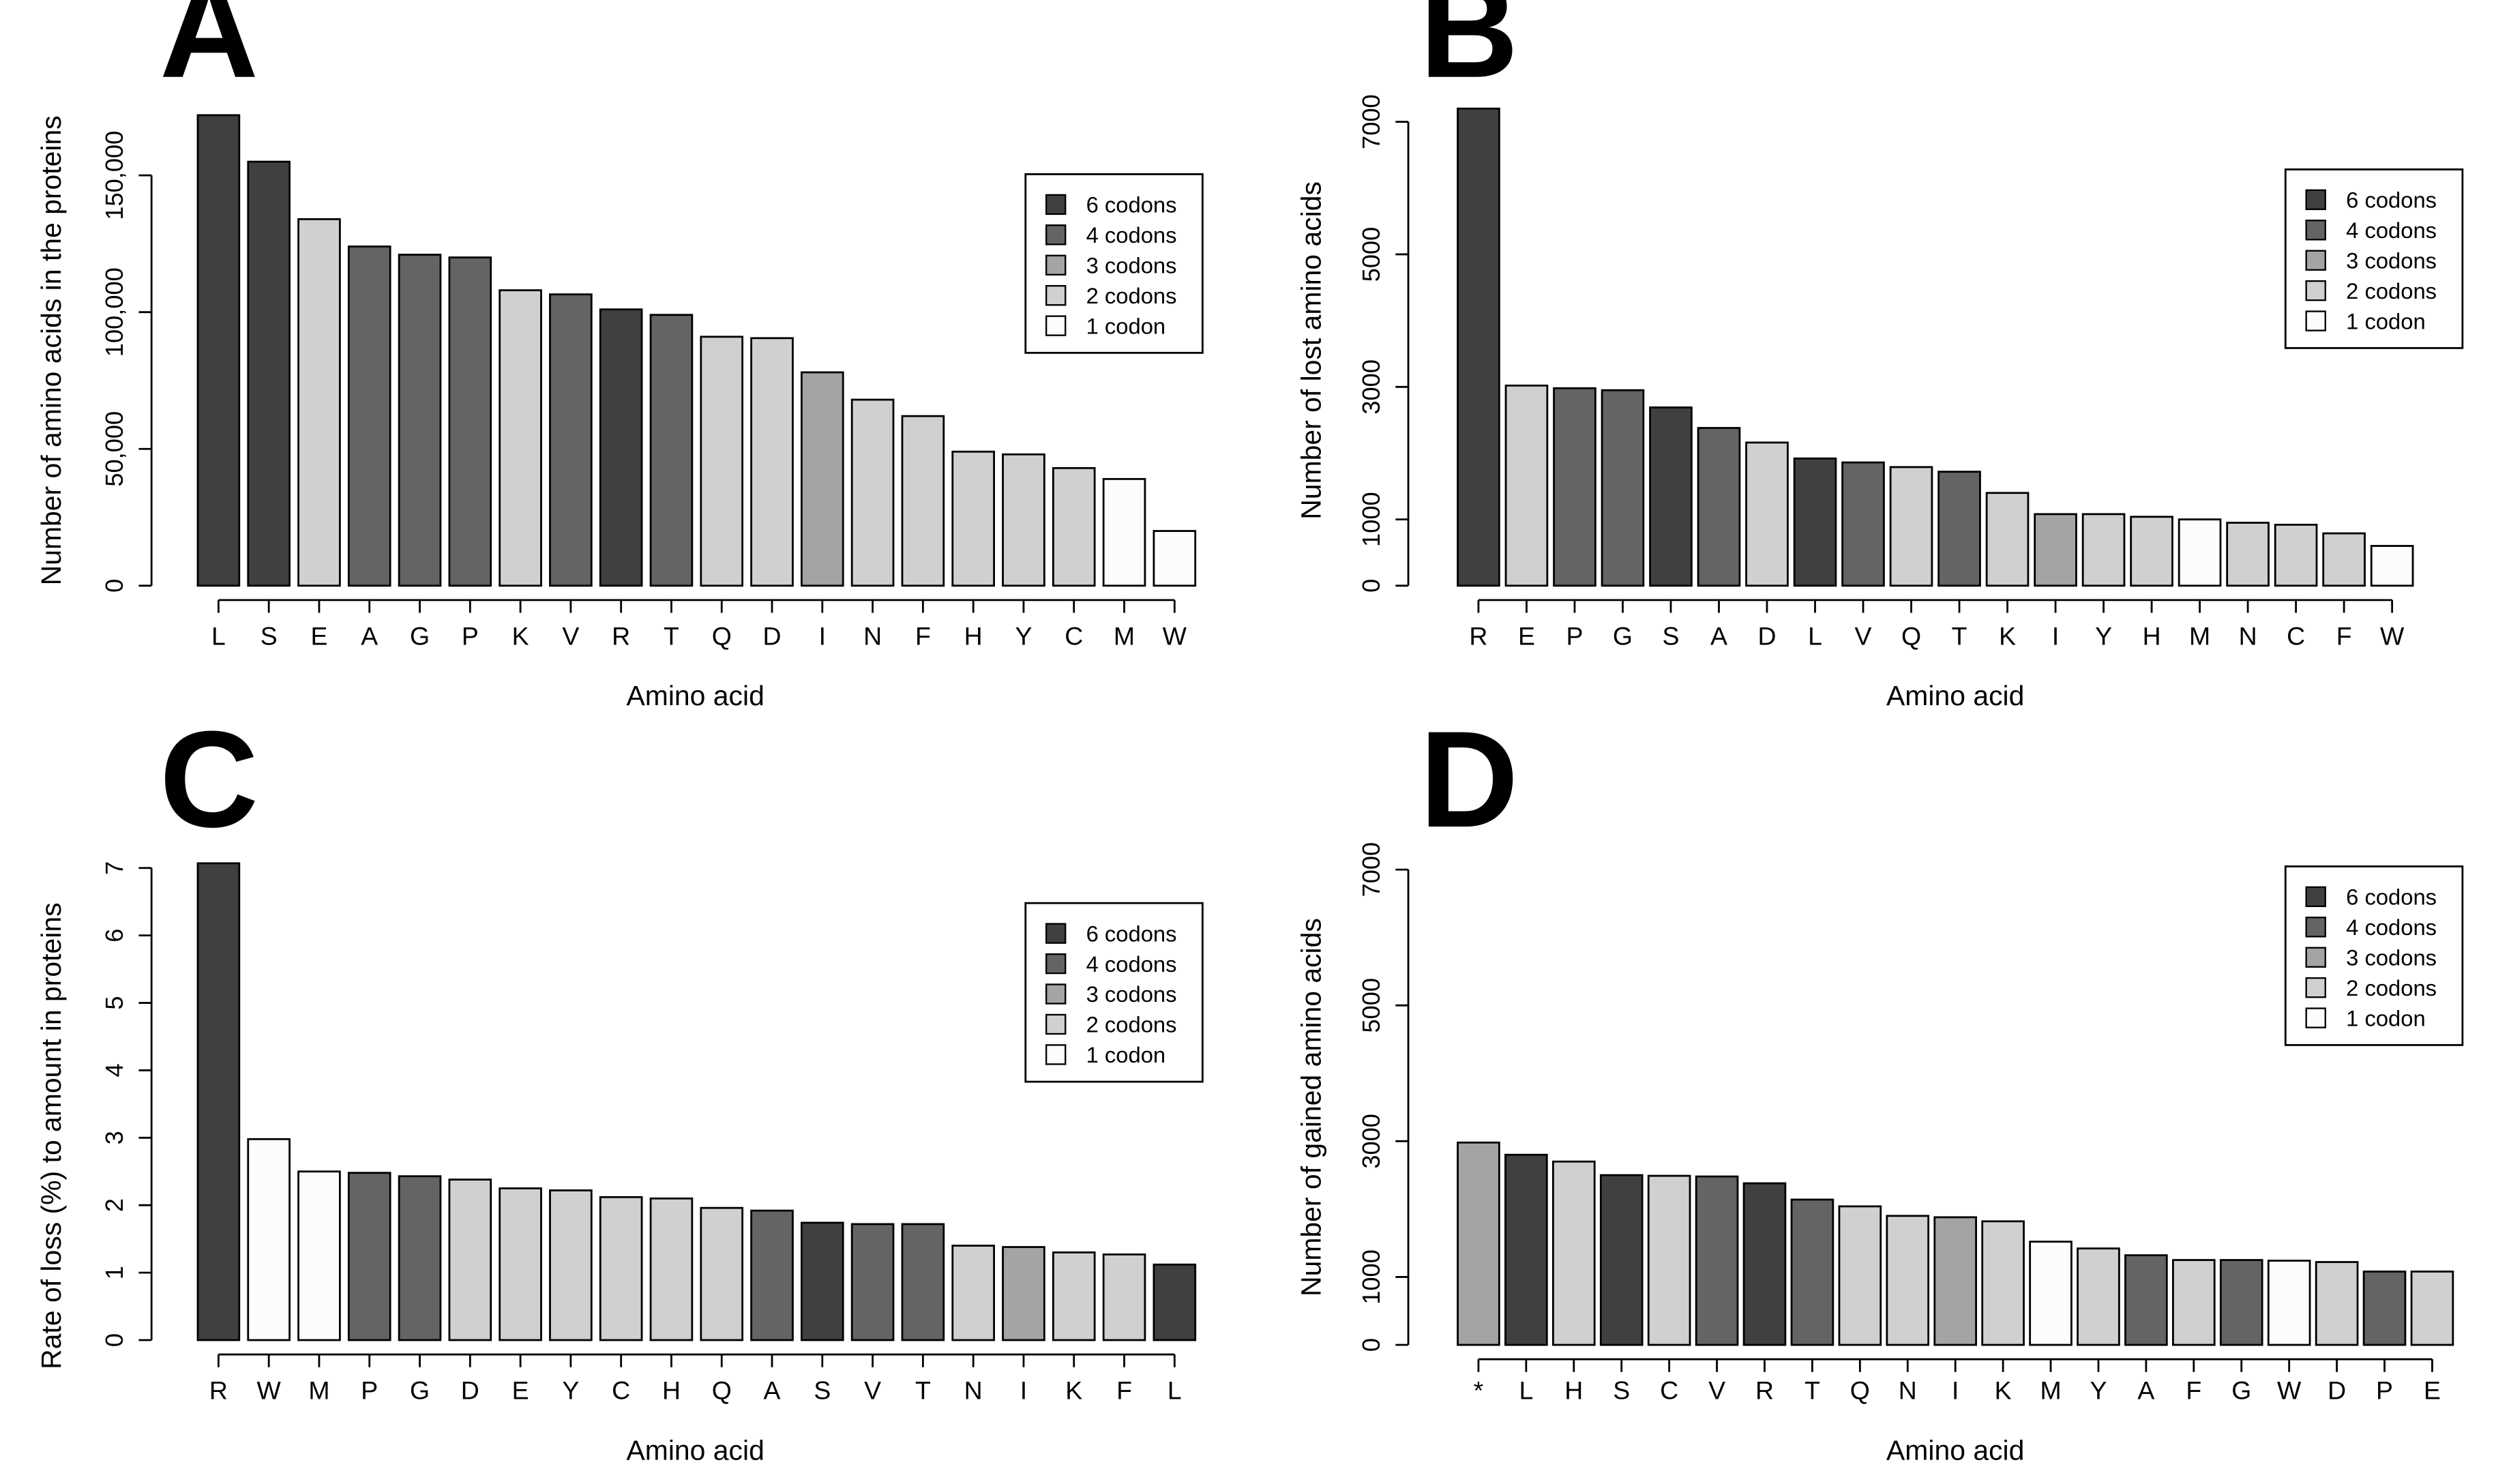  Describe the element at coordinates (114, 1205) in the screenshot. I see `y-tick-label: 2` at that location.